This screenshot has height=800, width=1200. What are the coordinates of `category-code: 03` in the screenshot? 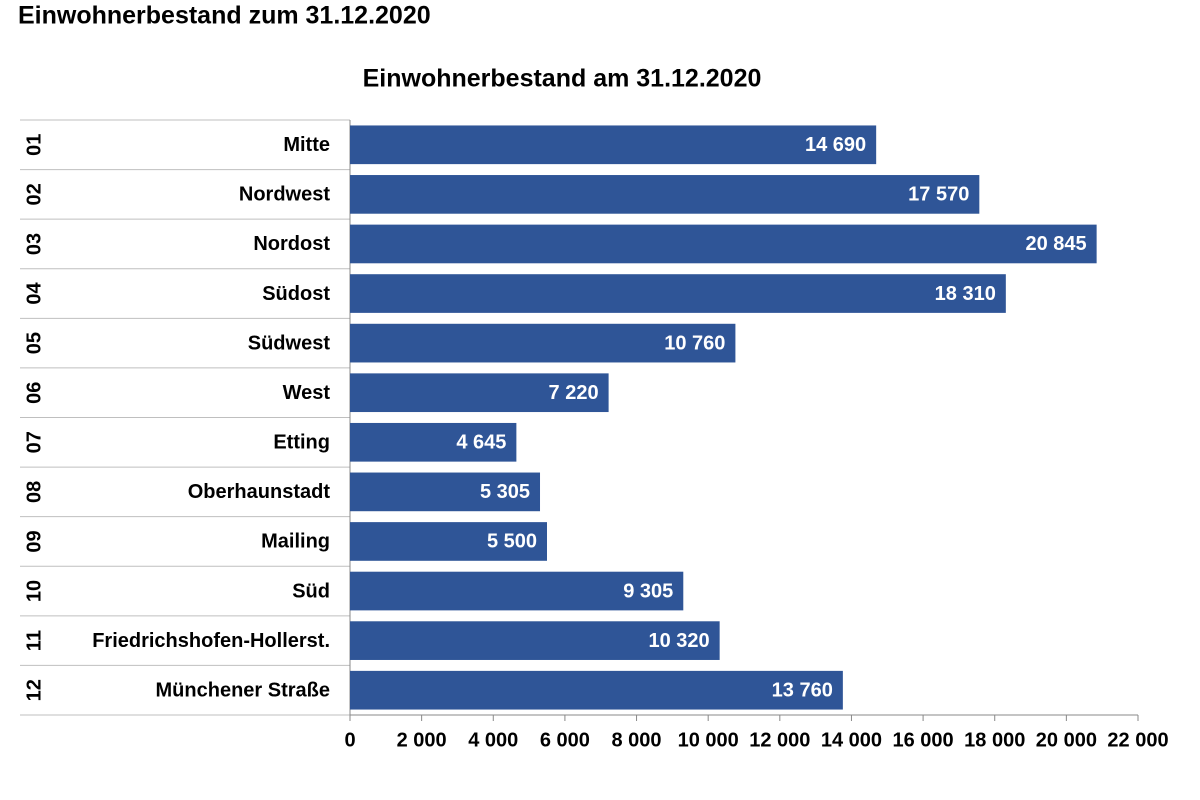 It's located at (34, 244).